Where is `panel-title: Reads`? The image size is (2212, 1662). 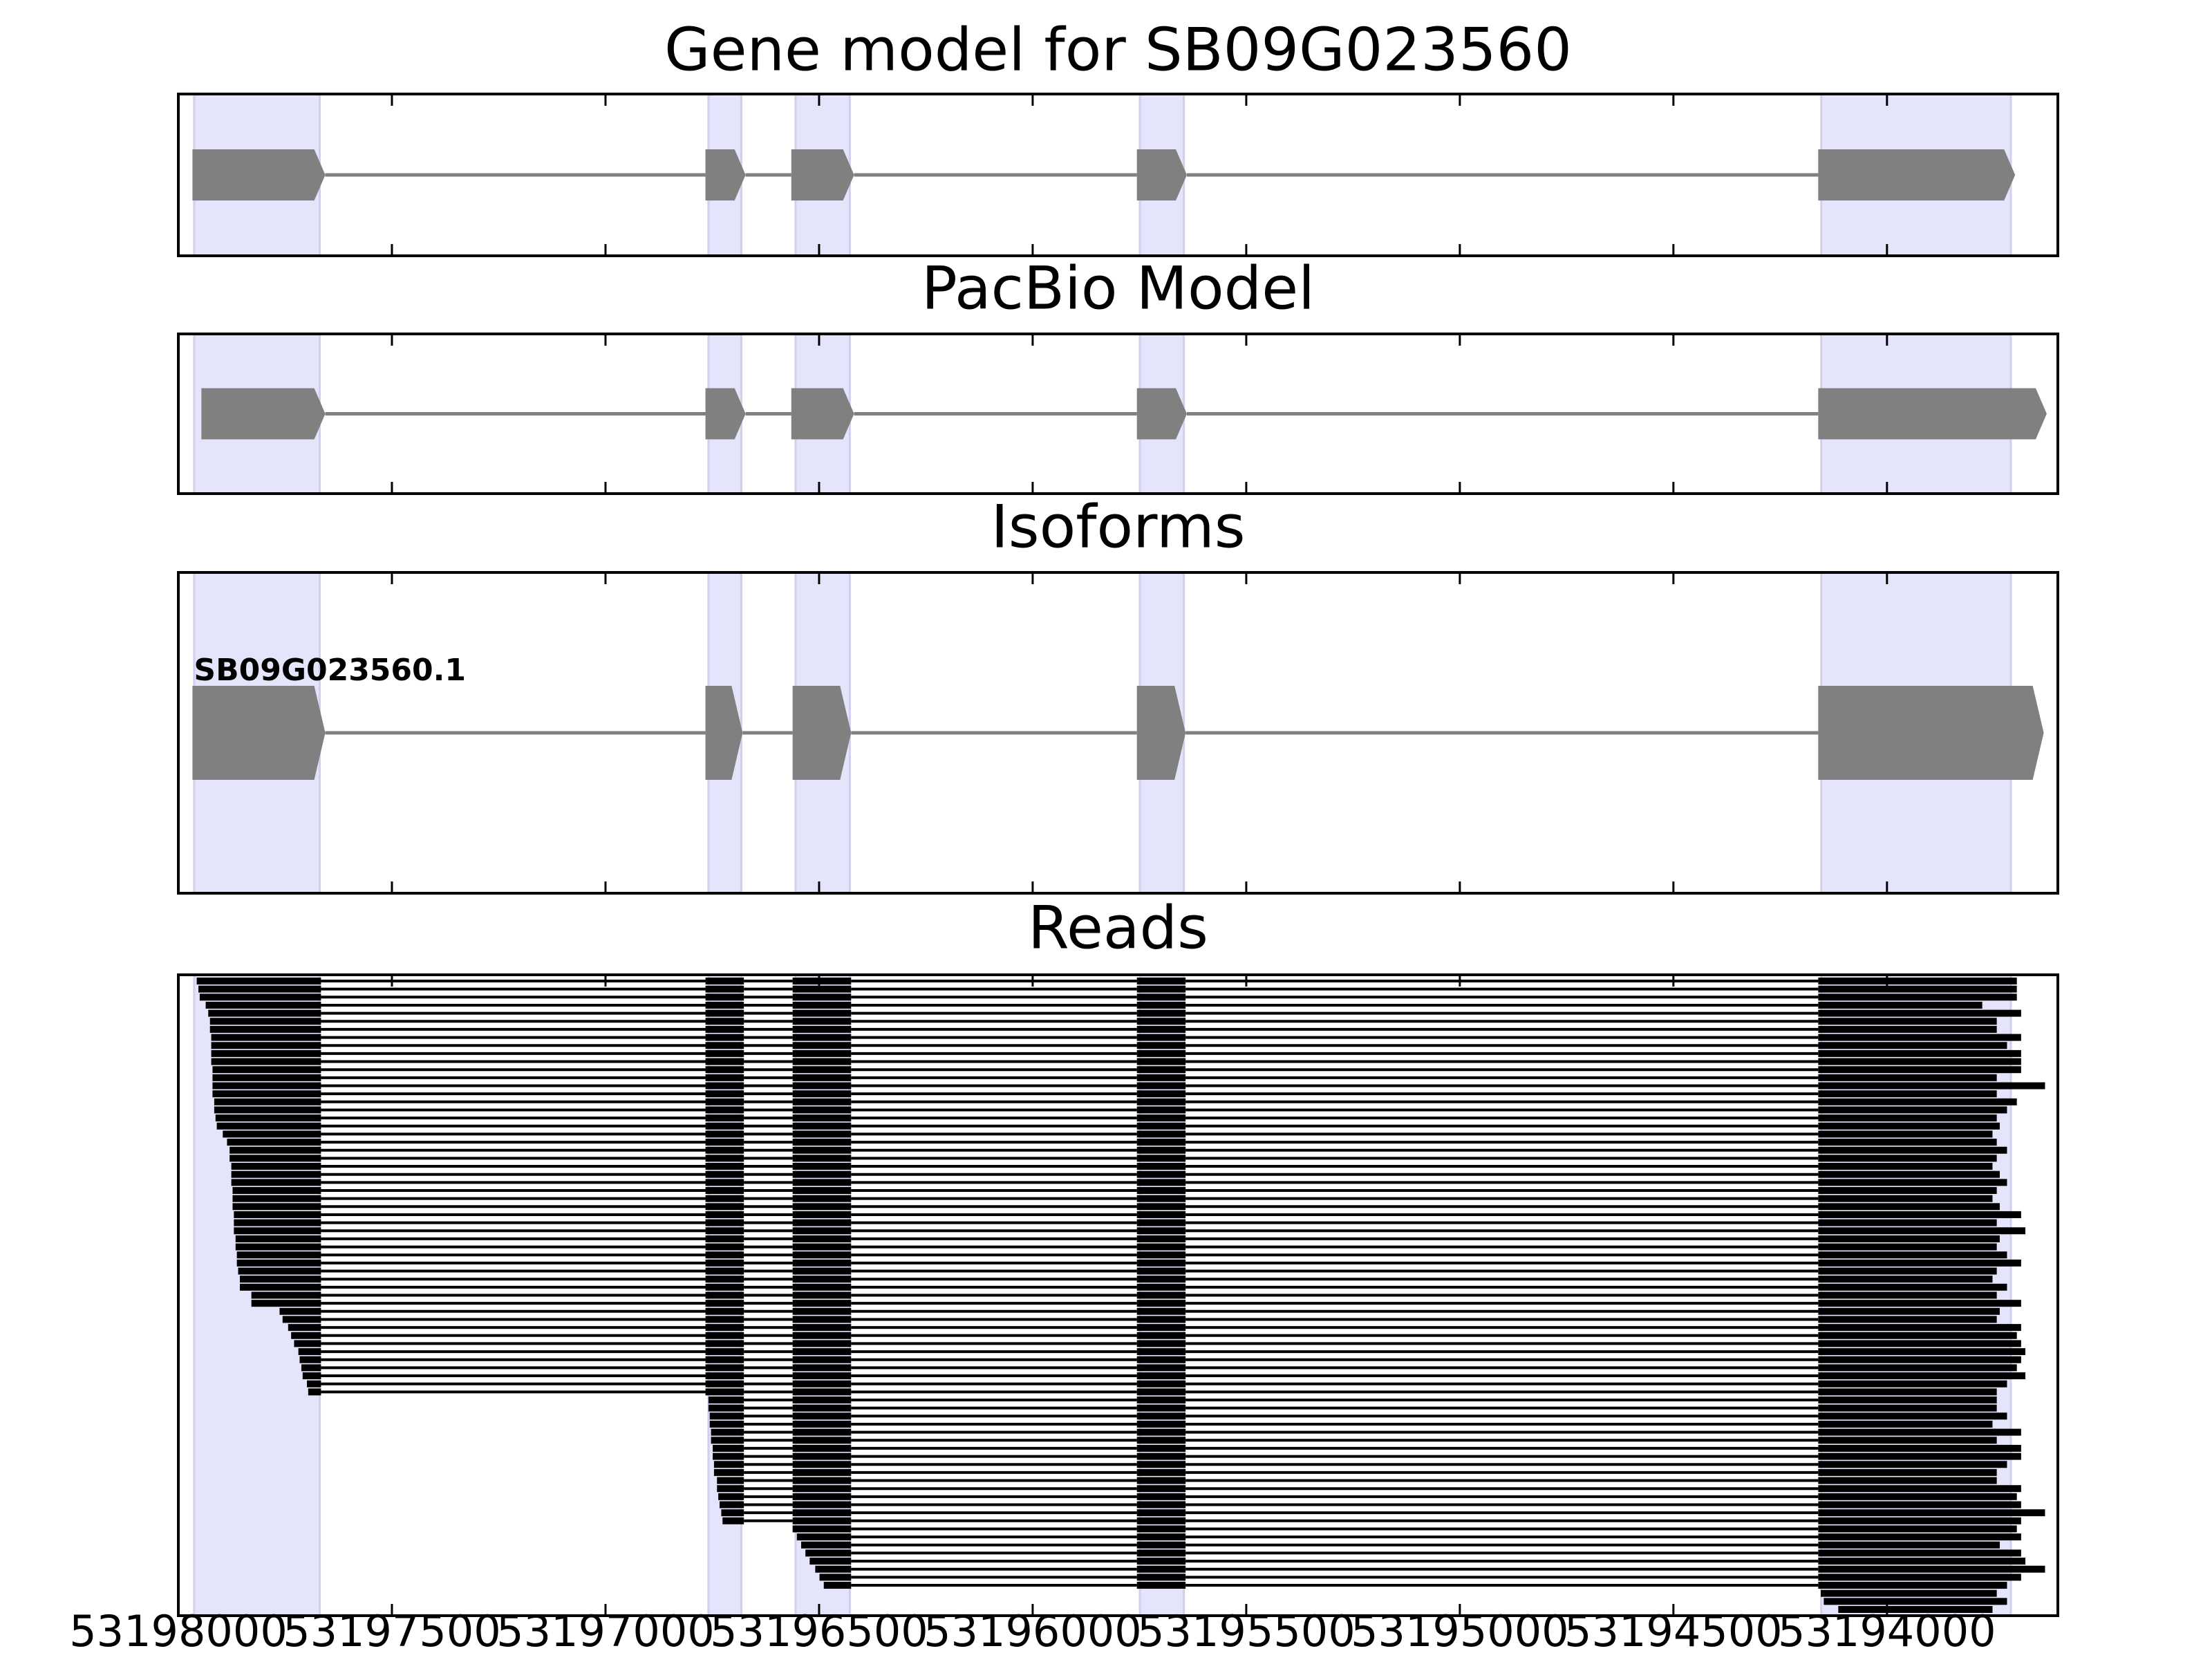 panel-title: Reads is located at coordinates (1118, 928).